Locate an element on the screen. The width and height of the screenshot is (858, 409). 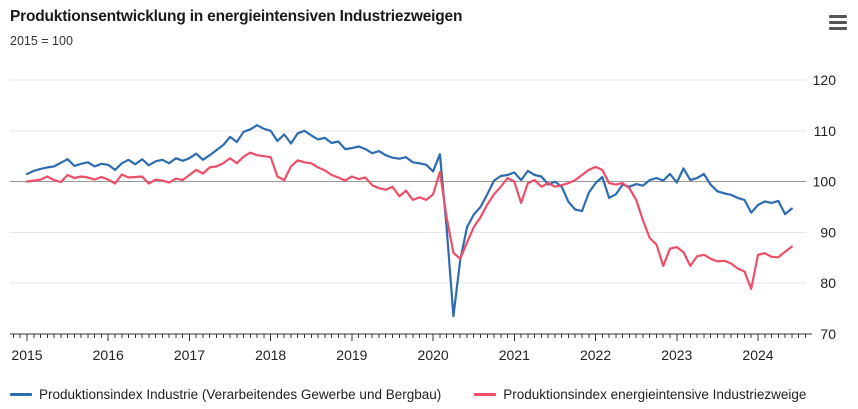
x-axis-label: 2021 is located at coordinates (514, 355).